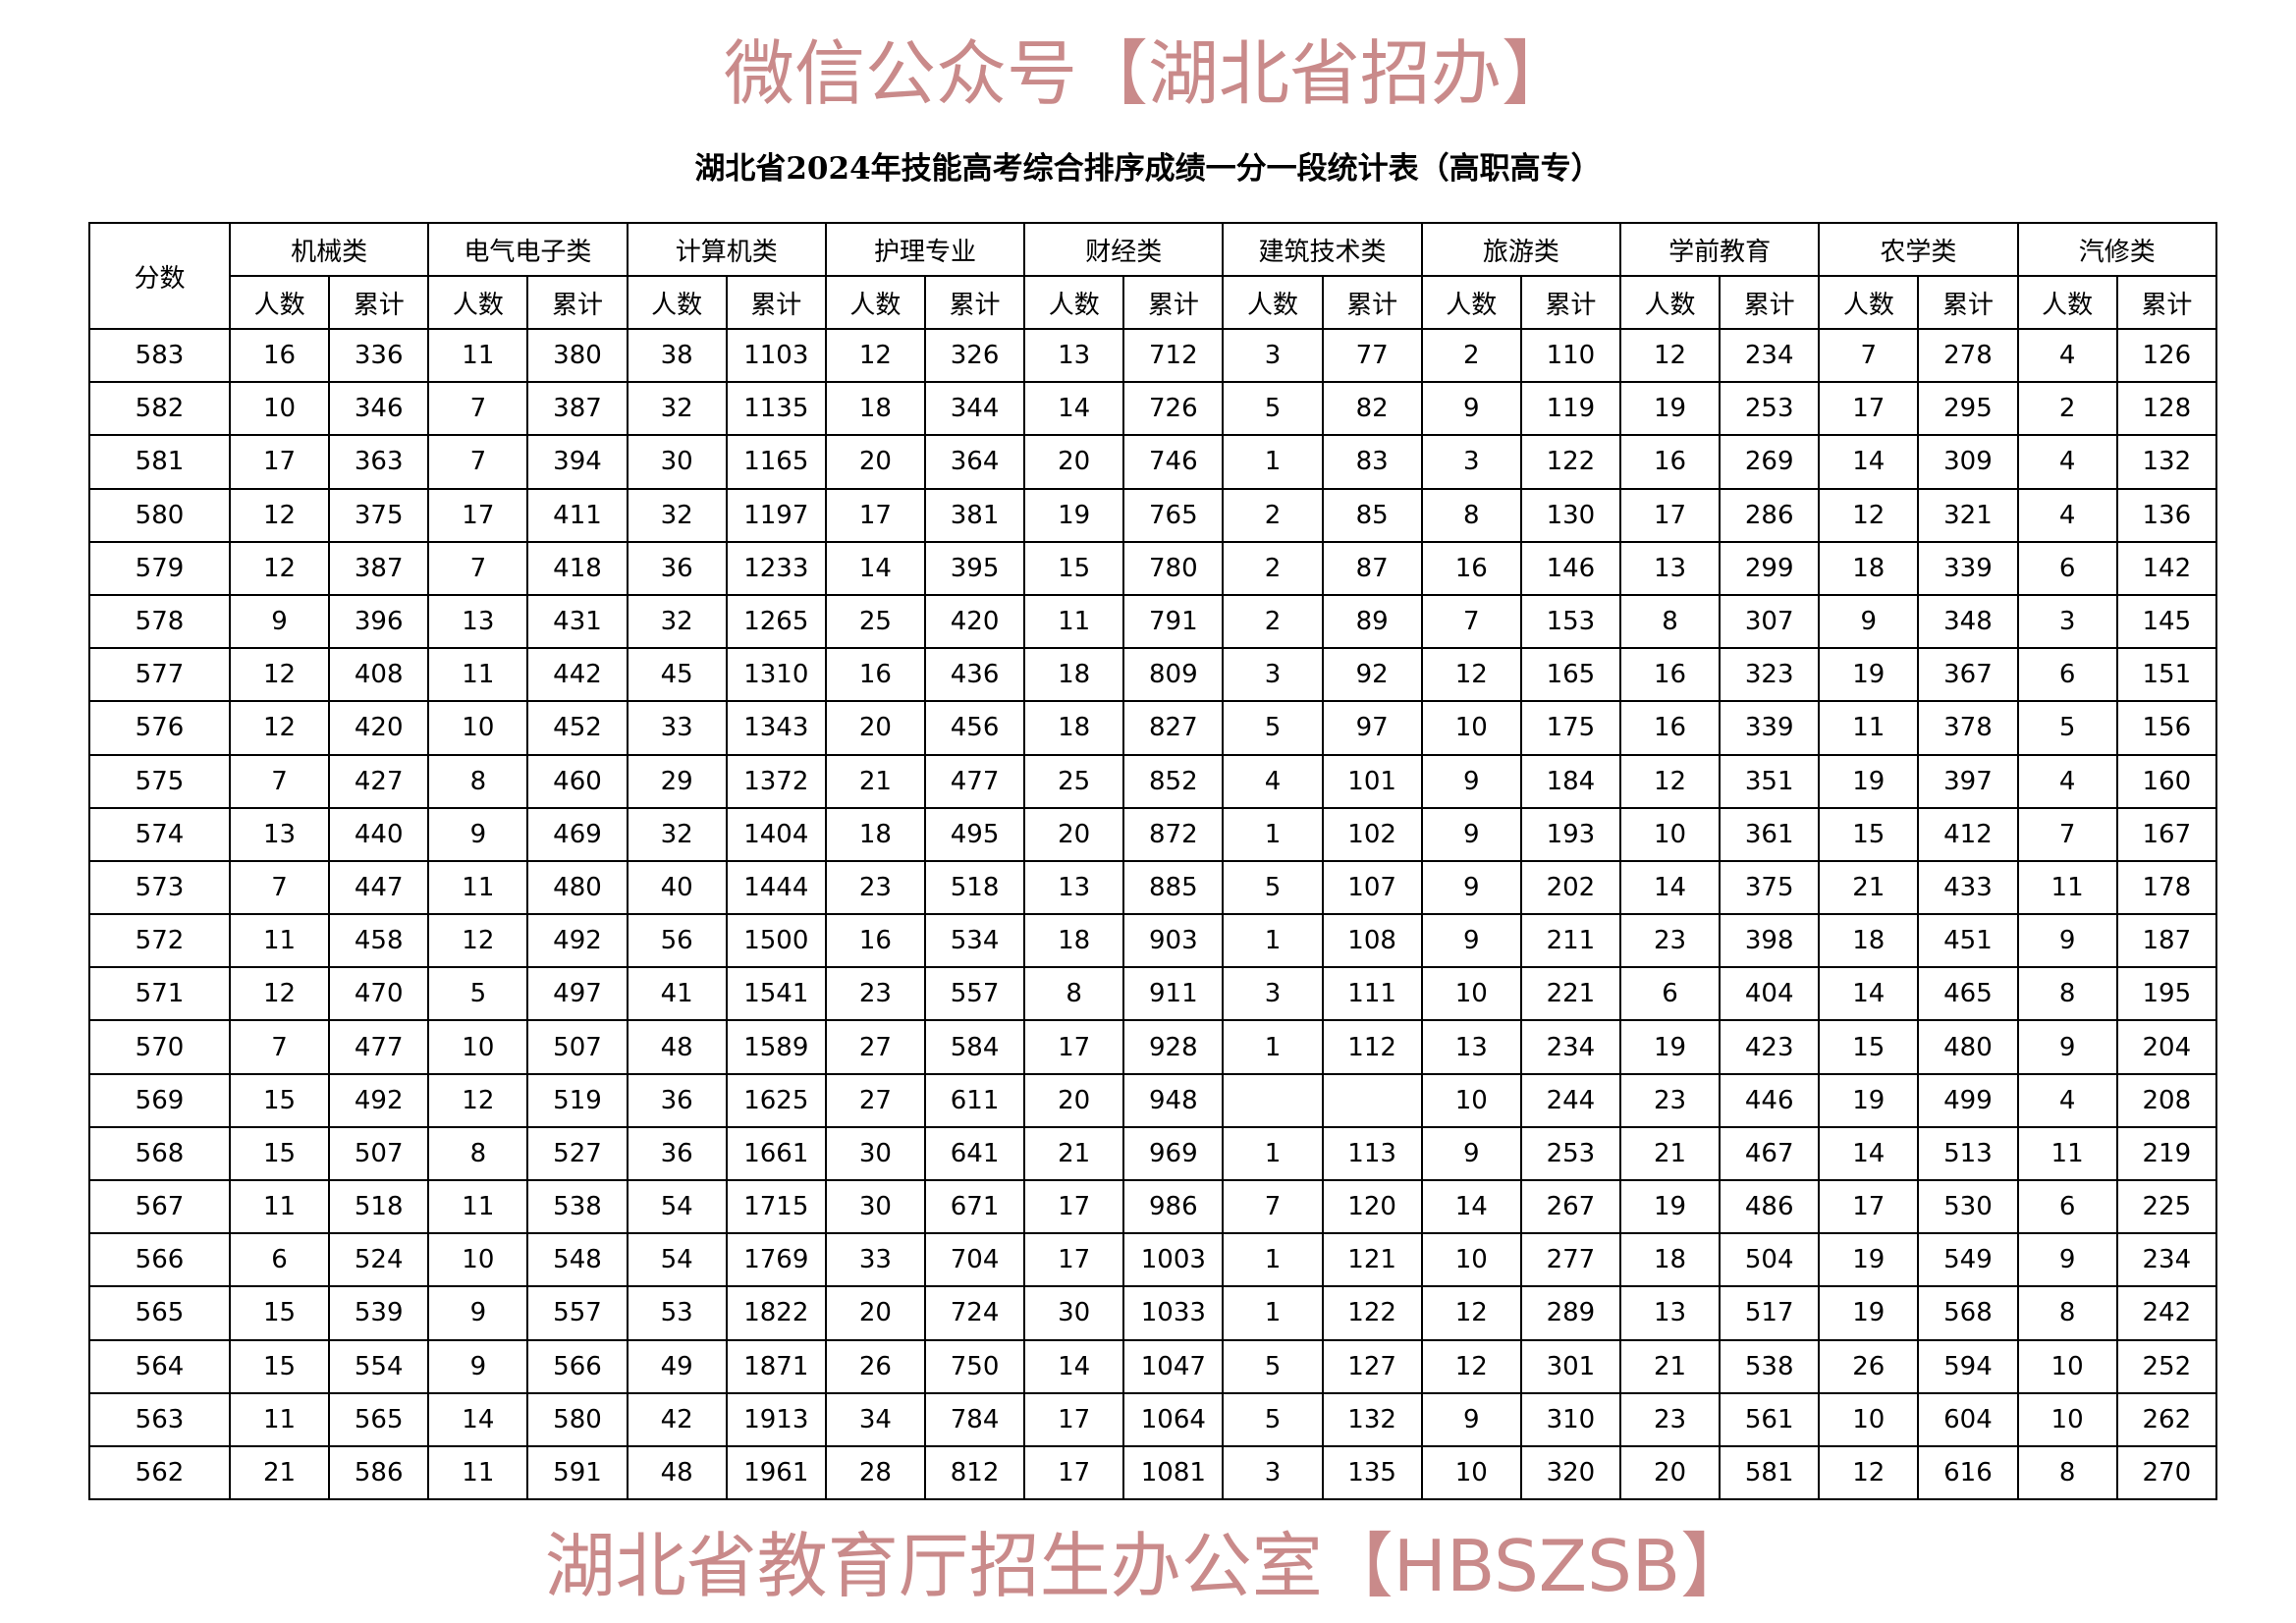 The width and height of the screenshot is (2296, 1623). I want to click on header-category: 汽修类, so click(2117, 249).